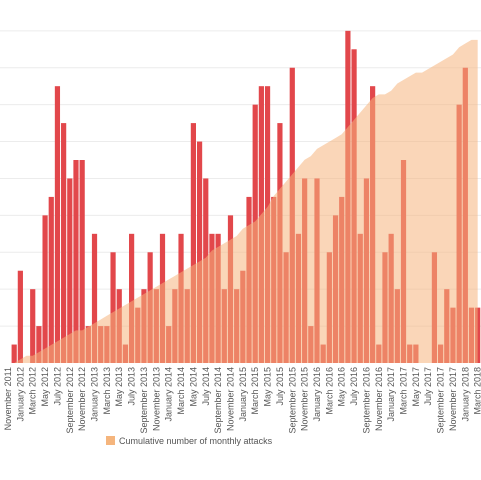  Describe the element at coordinates (280, 386) in the screenshot. I see `x-tick-label: July 2015` at that location.